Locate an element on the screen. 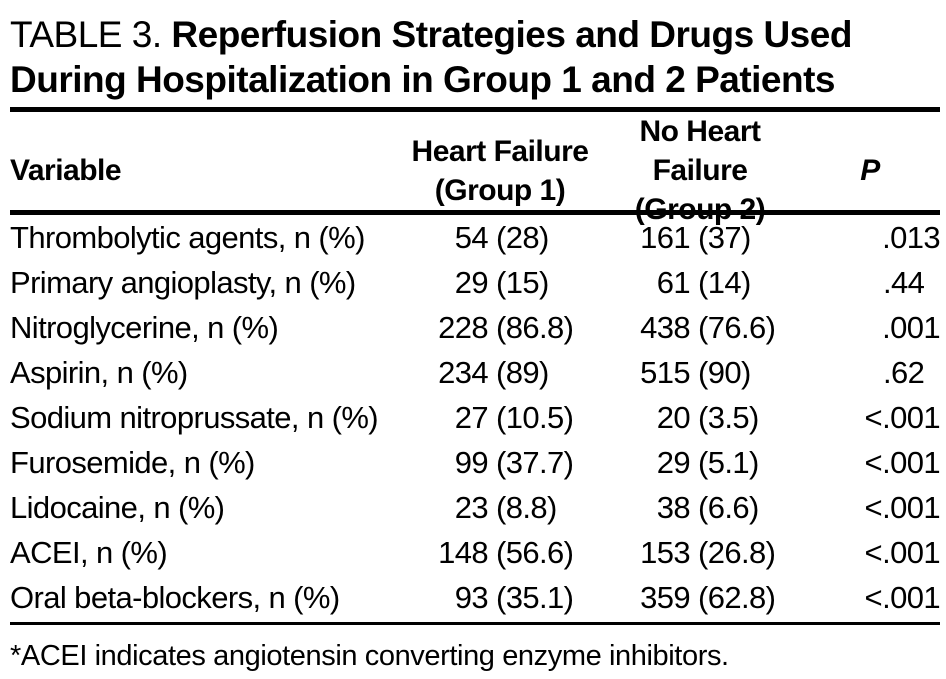  group2-value: 153 (26.8) is located at coordinates (700, 553).